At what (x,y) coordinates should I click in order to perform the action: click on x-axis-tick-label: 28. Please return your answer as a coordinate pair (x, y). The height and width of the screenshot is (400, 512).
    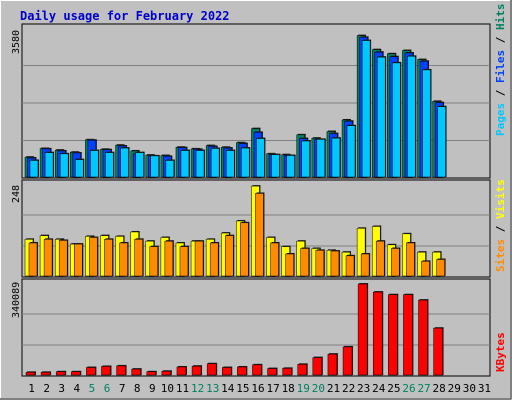
    Looking at the image, I should click on (439, 388).